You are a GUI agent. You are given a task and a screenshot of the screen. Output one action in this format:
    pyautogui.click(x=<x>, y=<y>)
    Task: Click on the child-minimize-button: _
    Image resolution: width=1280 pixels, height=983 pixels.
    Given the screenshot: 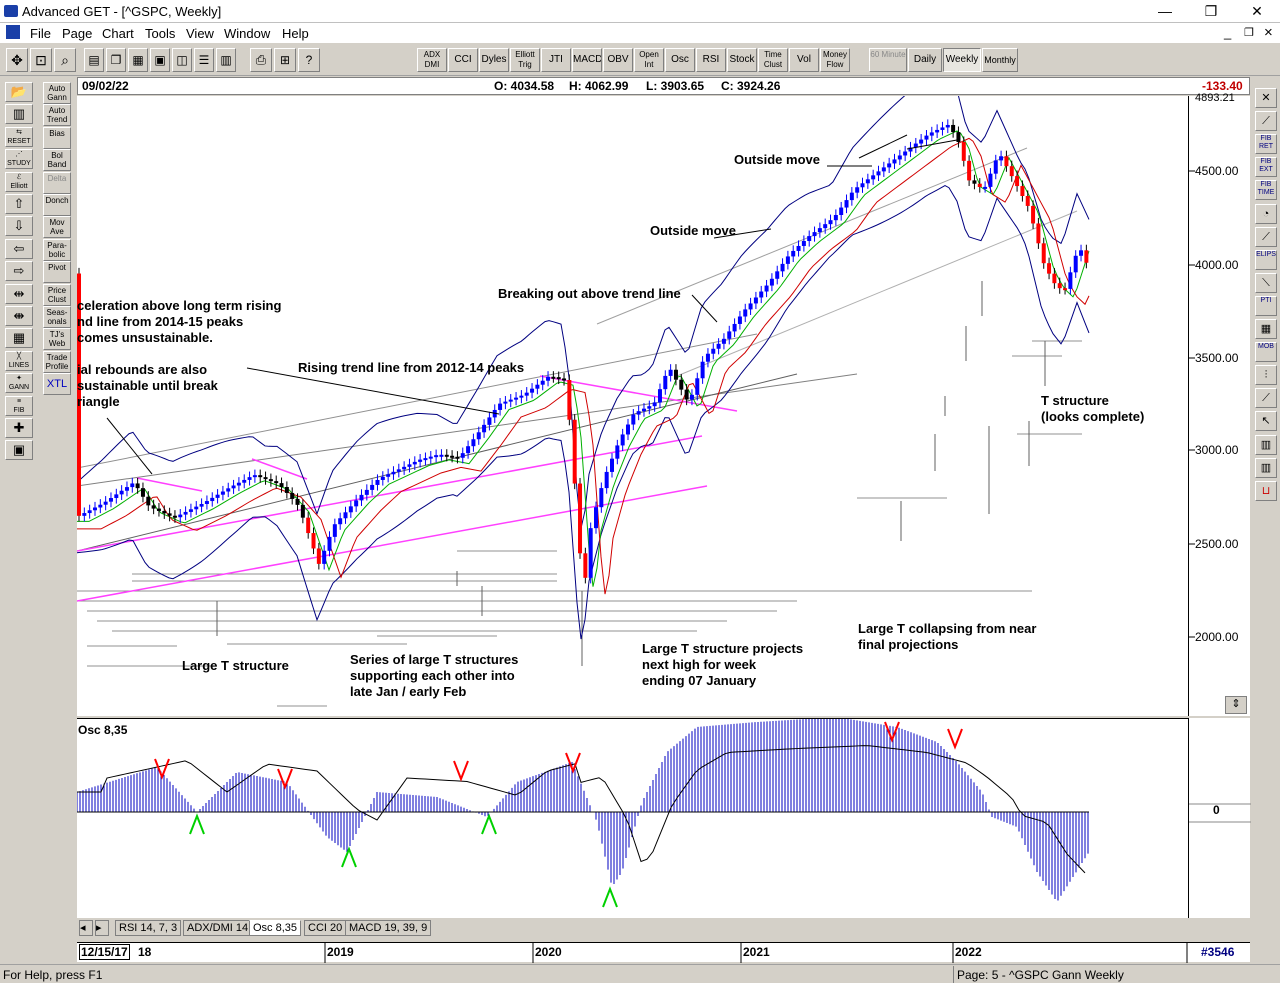 What is the action you would take?
    pyautogui.click(x=1228, y=32)
    